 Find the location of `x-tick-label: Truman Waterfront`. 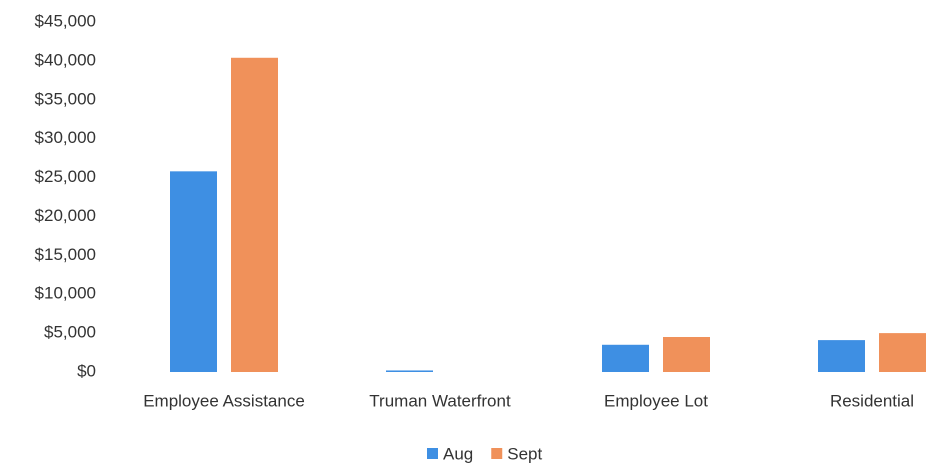

x-tick-label: Truman Waterfront is located at coordinates (440, 400).